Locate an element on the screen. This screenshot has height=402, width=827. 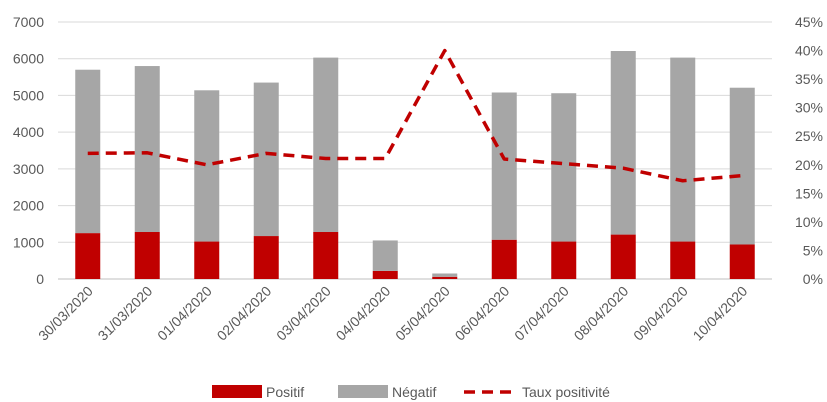
x-tick-label: 09/04/2020 is located at coordinates (660, 313).